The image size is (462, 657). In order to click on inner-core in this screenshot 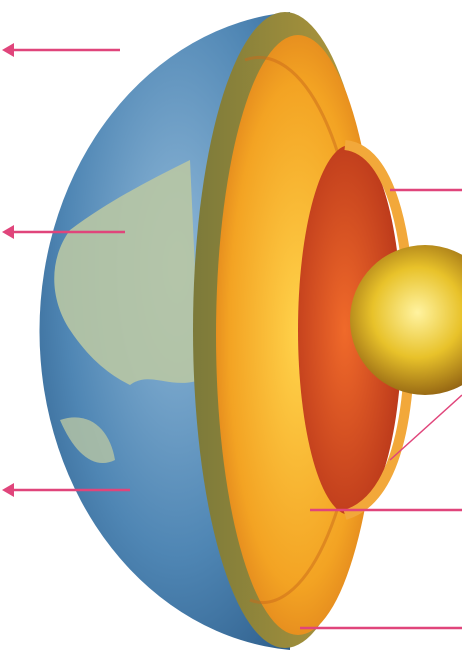, I will do `click(406, 320)`.